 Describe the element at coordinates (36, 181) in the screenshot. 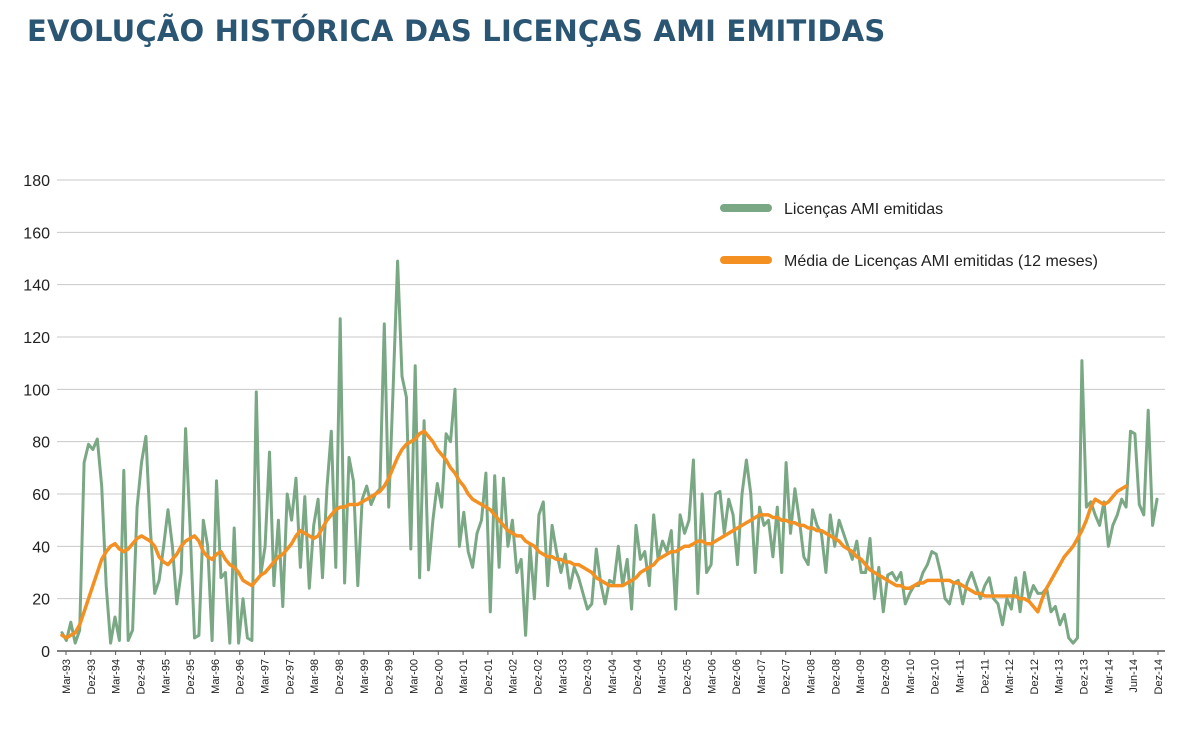

I see `y-tick-label: 180` at that location.